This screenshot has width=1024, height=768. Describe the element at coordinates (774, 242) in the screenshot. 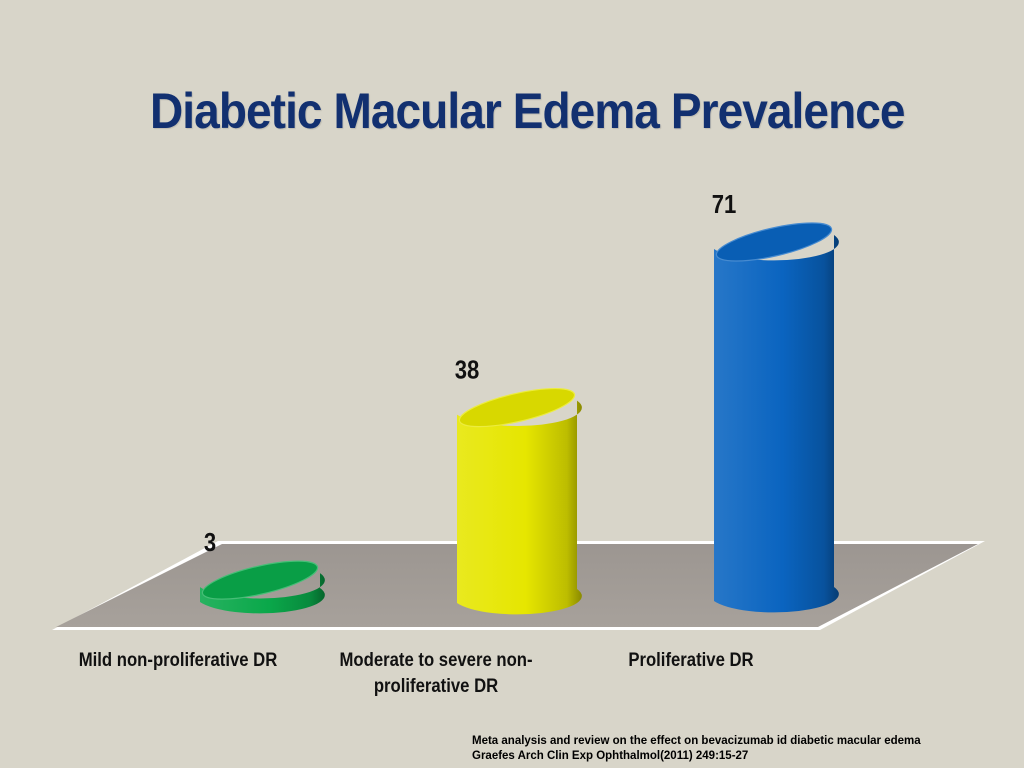

I see `bar-3-top` at that location.